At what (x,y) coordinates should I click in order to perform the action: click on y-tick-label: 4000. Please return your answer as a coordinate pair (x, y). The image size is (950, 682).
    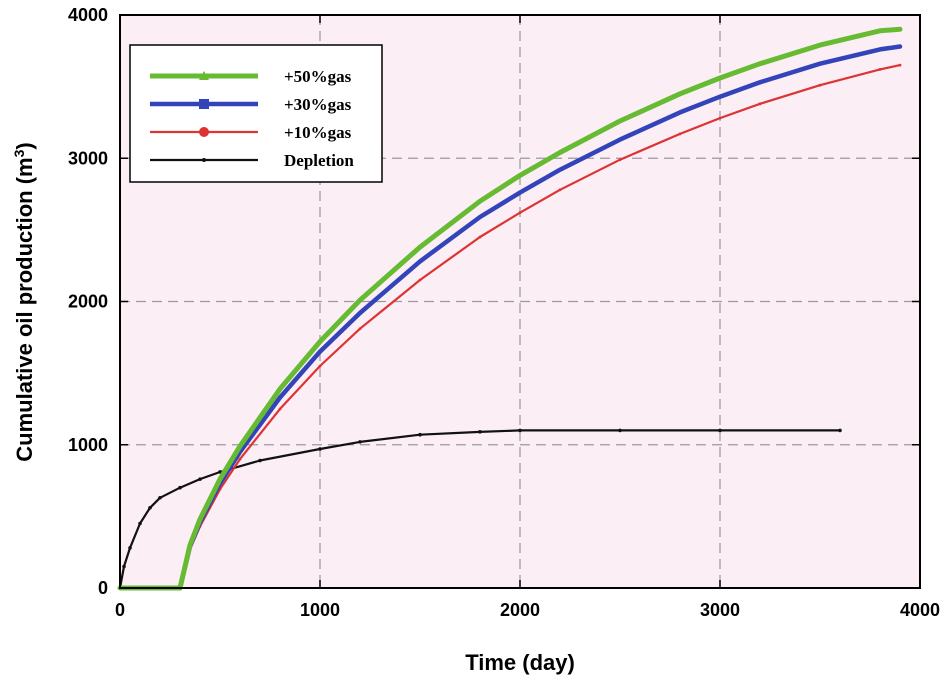
    Looking at the image, I should click on (88, 15).